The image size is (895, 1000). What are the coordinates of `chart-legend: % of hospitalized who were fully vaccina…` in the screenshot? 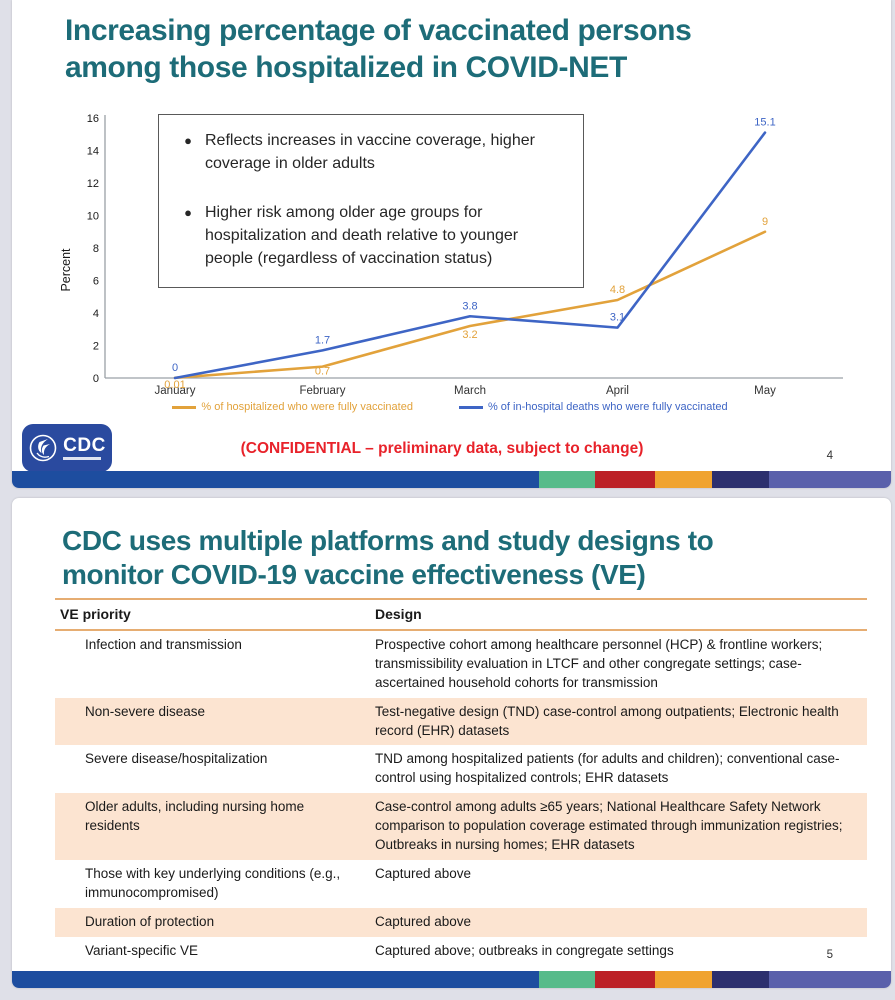 It's located at (450, 407).